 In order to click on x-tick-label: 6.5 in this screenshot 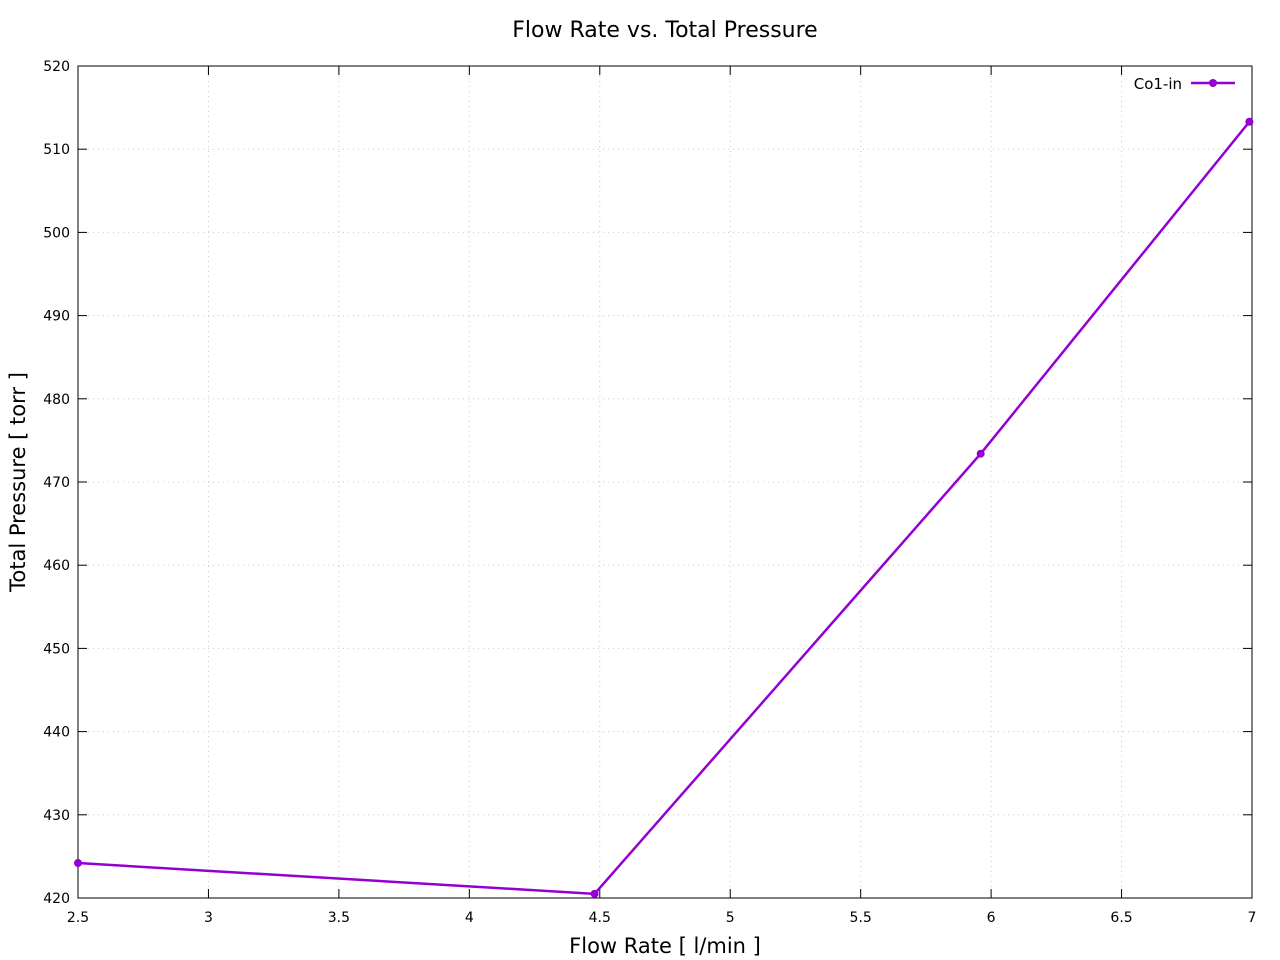, I will do `click(1121, 918)`.